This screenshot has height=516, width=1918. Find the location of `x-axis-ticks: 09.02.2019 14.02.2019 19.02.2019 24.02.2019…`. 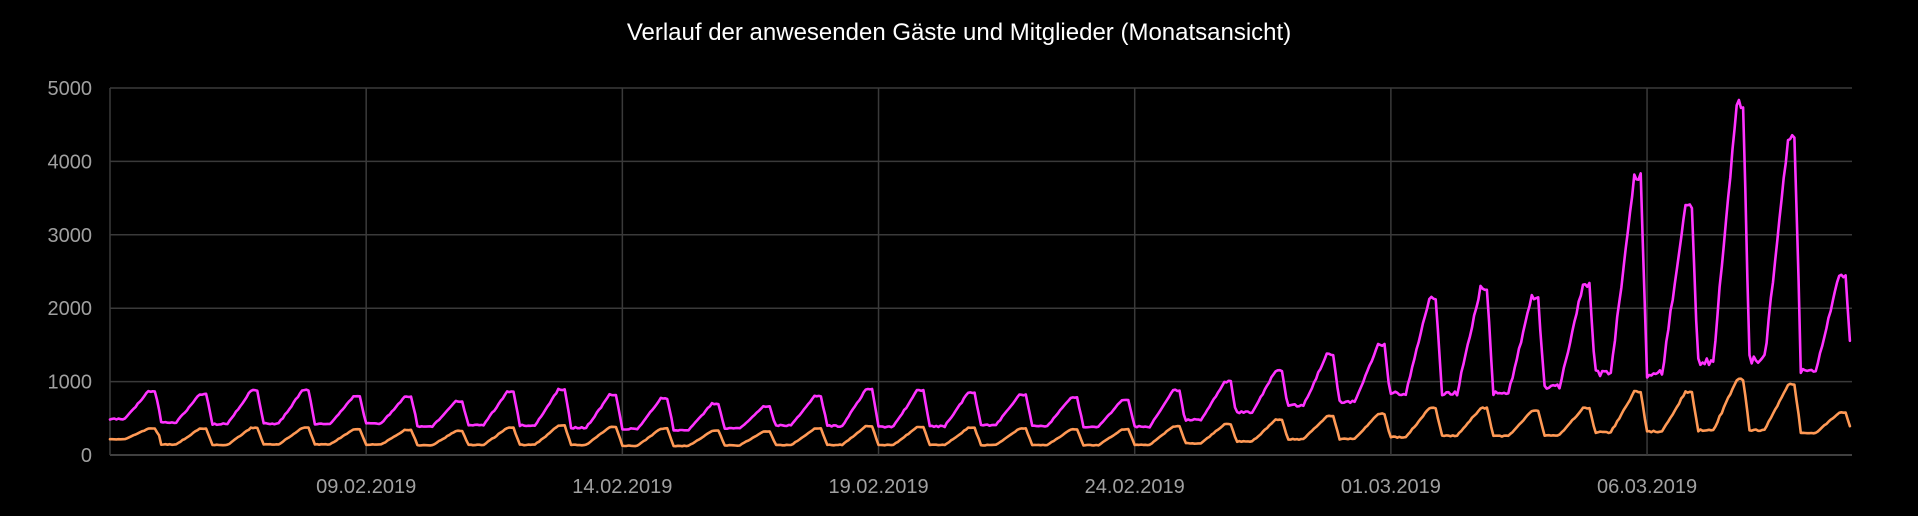

x-axis-ticks: 09.02.2019 14.02.2019 19.02.2019 24.02.2019… is located at coordinates (1006, 487).